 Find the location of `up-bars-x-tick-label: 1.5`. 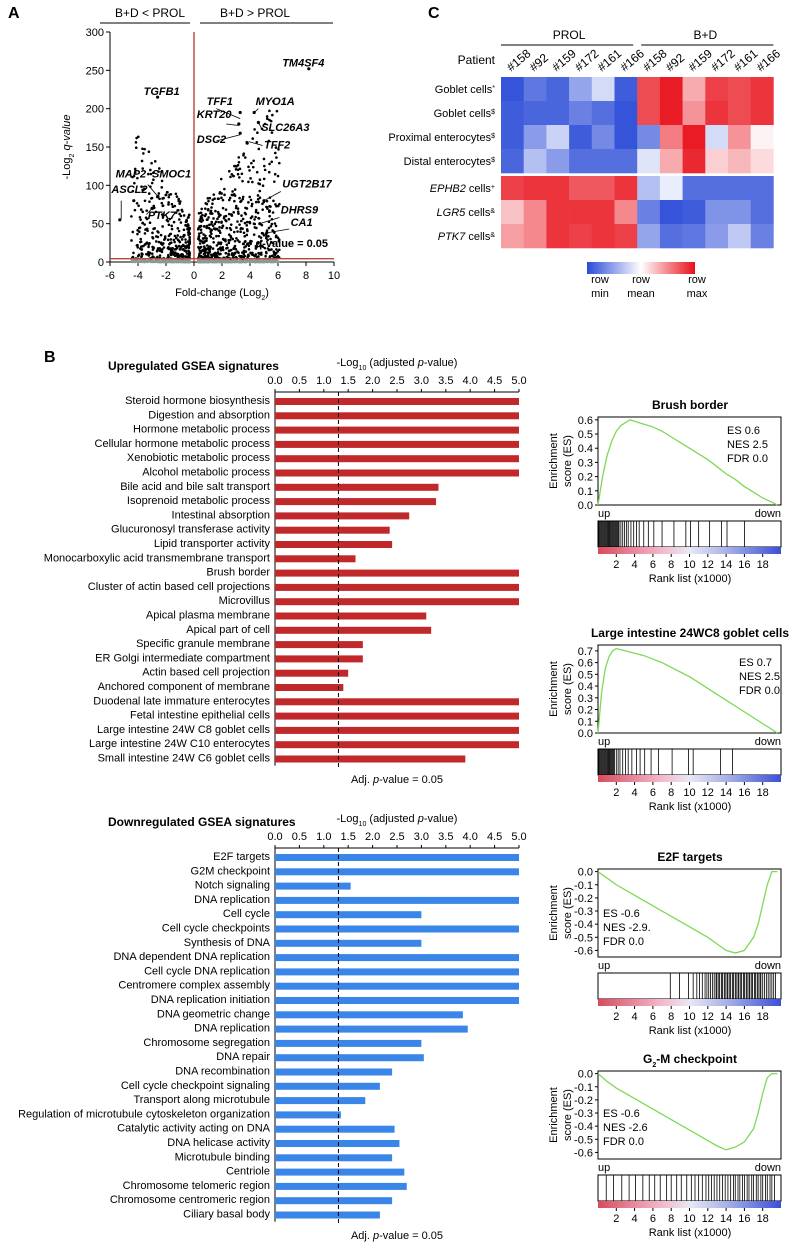

up-bars-x-tick-label: 1.5 is located at coordinates (348, 381).